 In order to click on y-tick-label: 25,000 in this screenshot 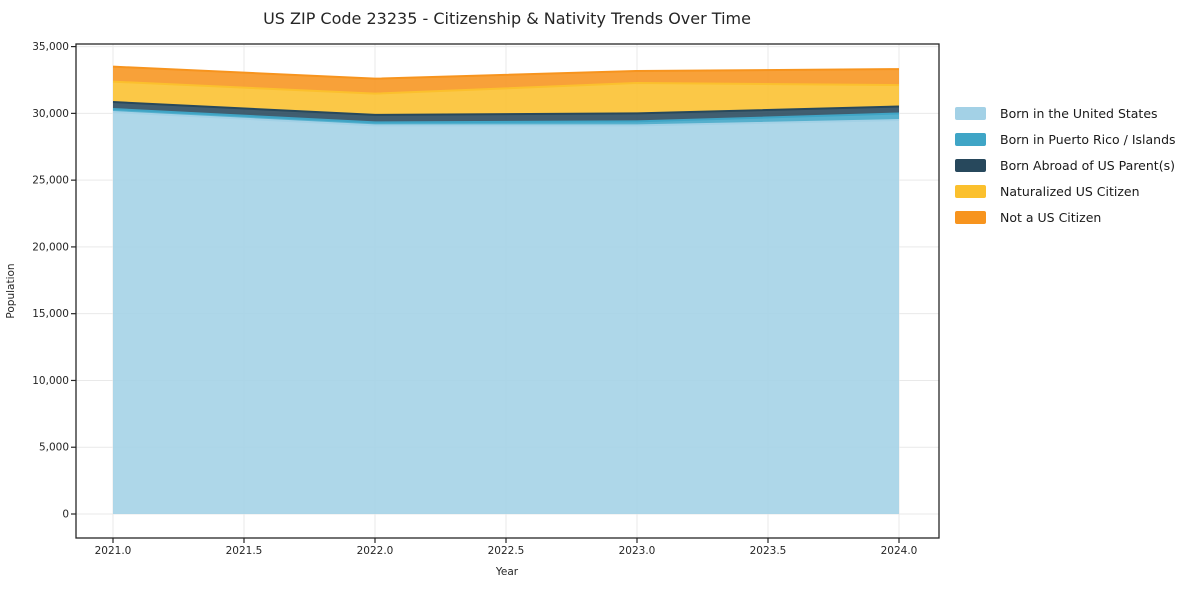, I will do `click(50, 181)`.